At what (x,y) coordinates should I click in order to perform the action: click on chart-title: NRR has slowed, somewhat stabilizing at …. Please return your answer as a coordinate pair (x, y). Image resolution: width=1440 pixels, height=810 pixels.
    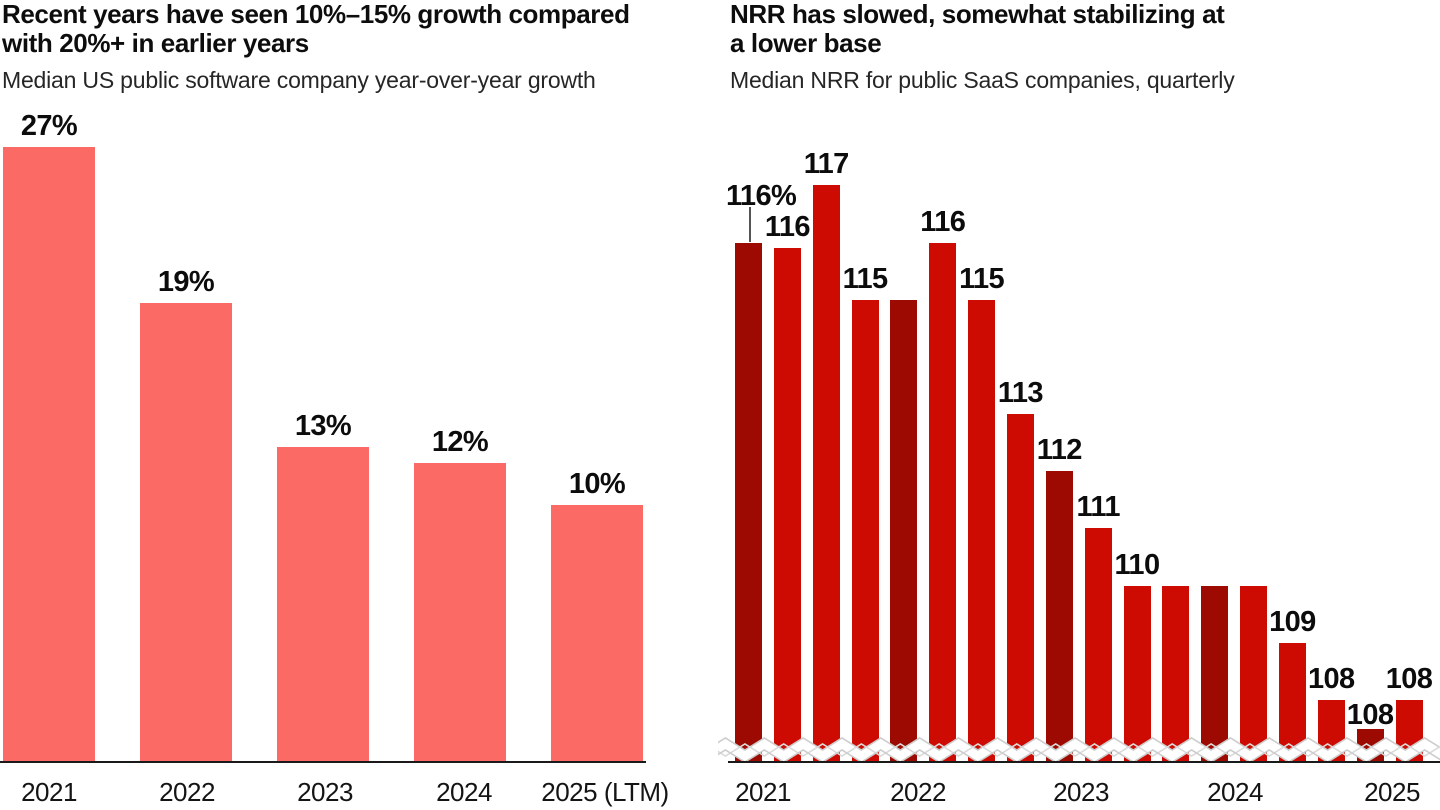
    Looking at the image, I should click on (977, 29).